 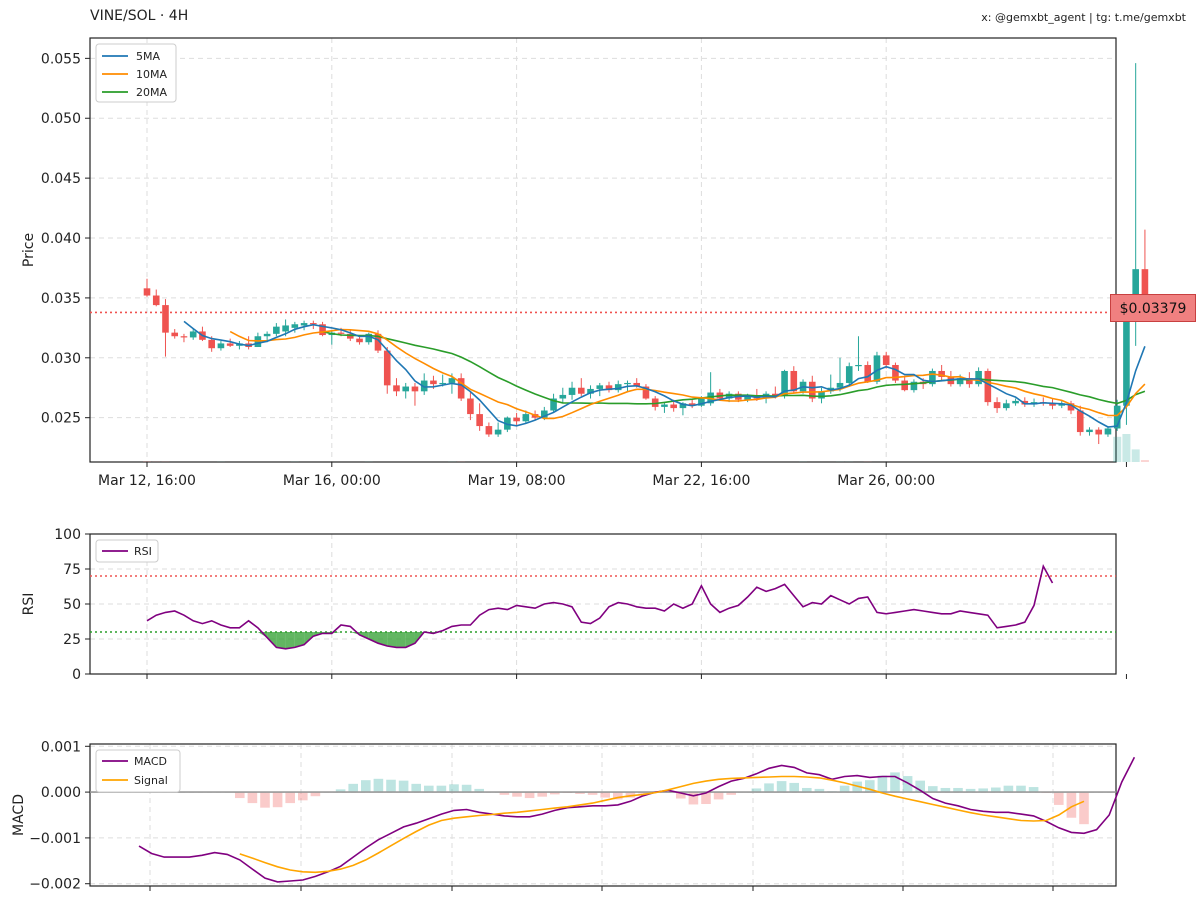 What do you see at coordinates (662, 824) in the screenshot?
I see `signal-line` at bounding box center [662, 824].